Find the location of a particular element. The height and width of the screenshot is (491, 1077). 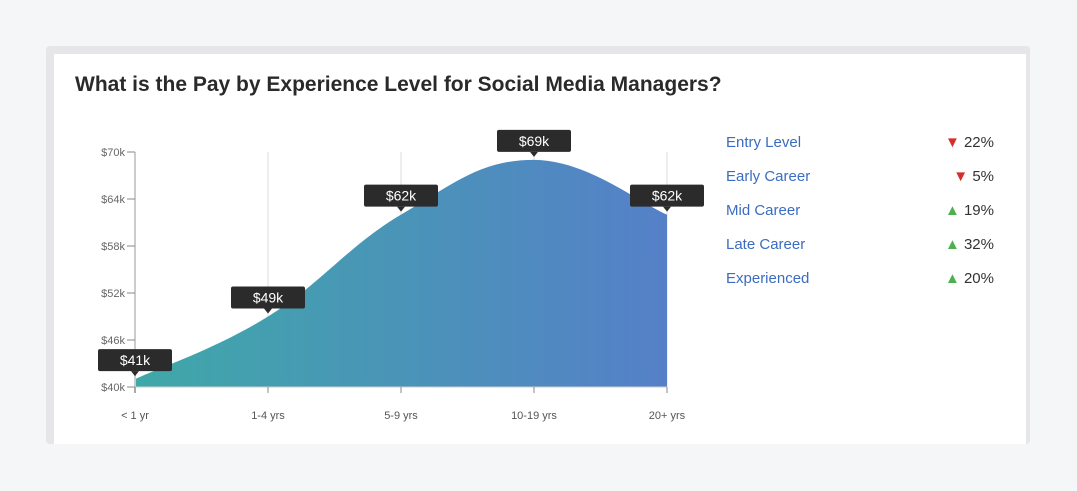

legend-row: Entry Level ▼ 22% is located at coordinates (860, 149).